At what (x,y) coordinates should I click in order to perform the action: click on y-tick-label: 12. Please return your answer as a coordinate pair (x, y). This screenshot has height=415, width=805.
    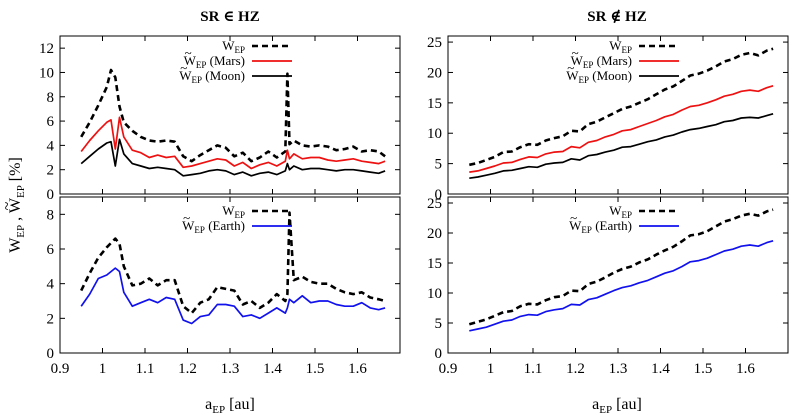
    Looking at the image, I should click on (46, 49).